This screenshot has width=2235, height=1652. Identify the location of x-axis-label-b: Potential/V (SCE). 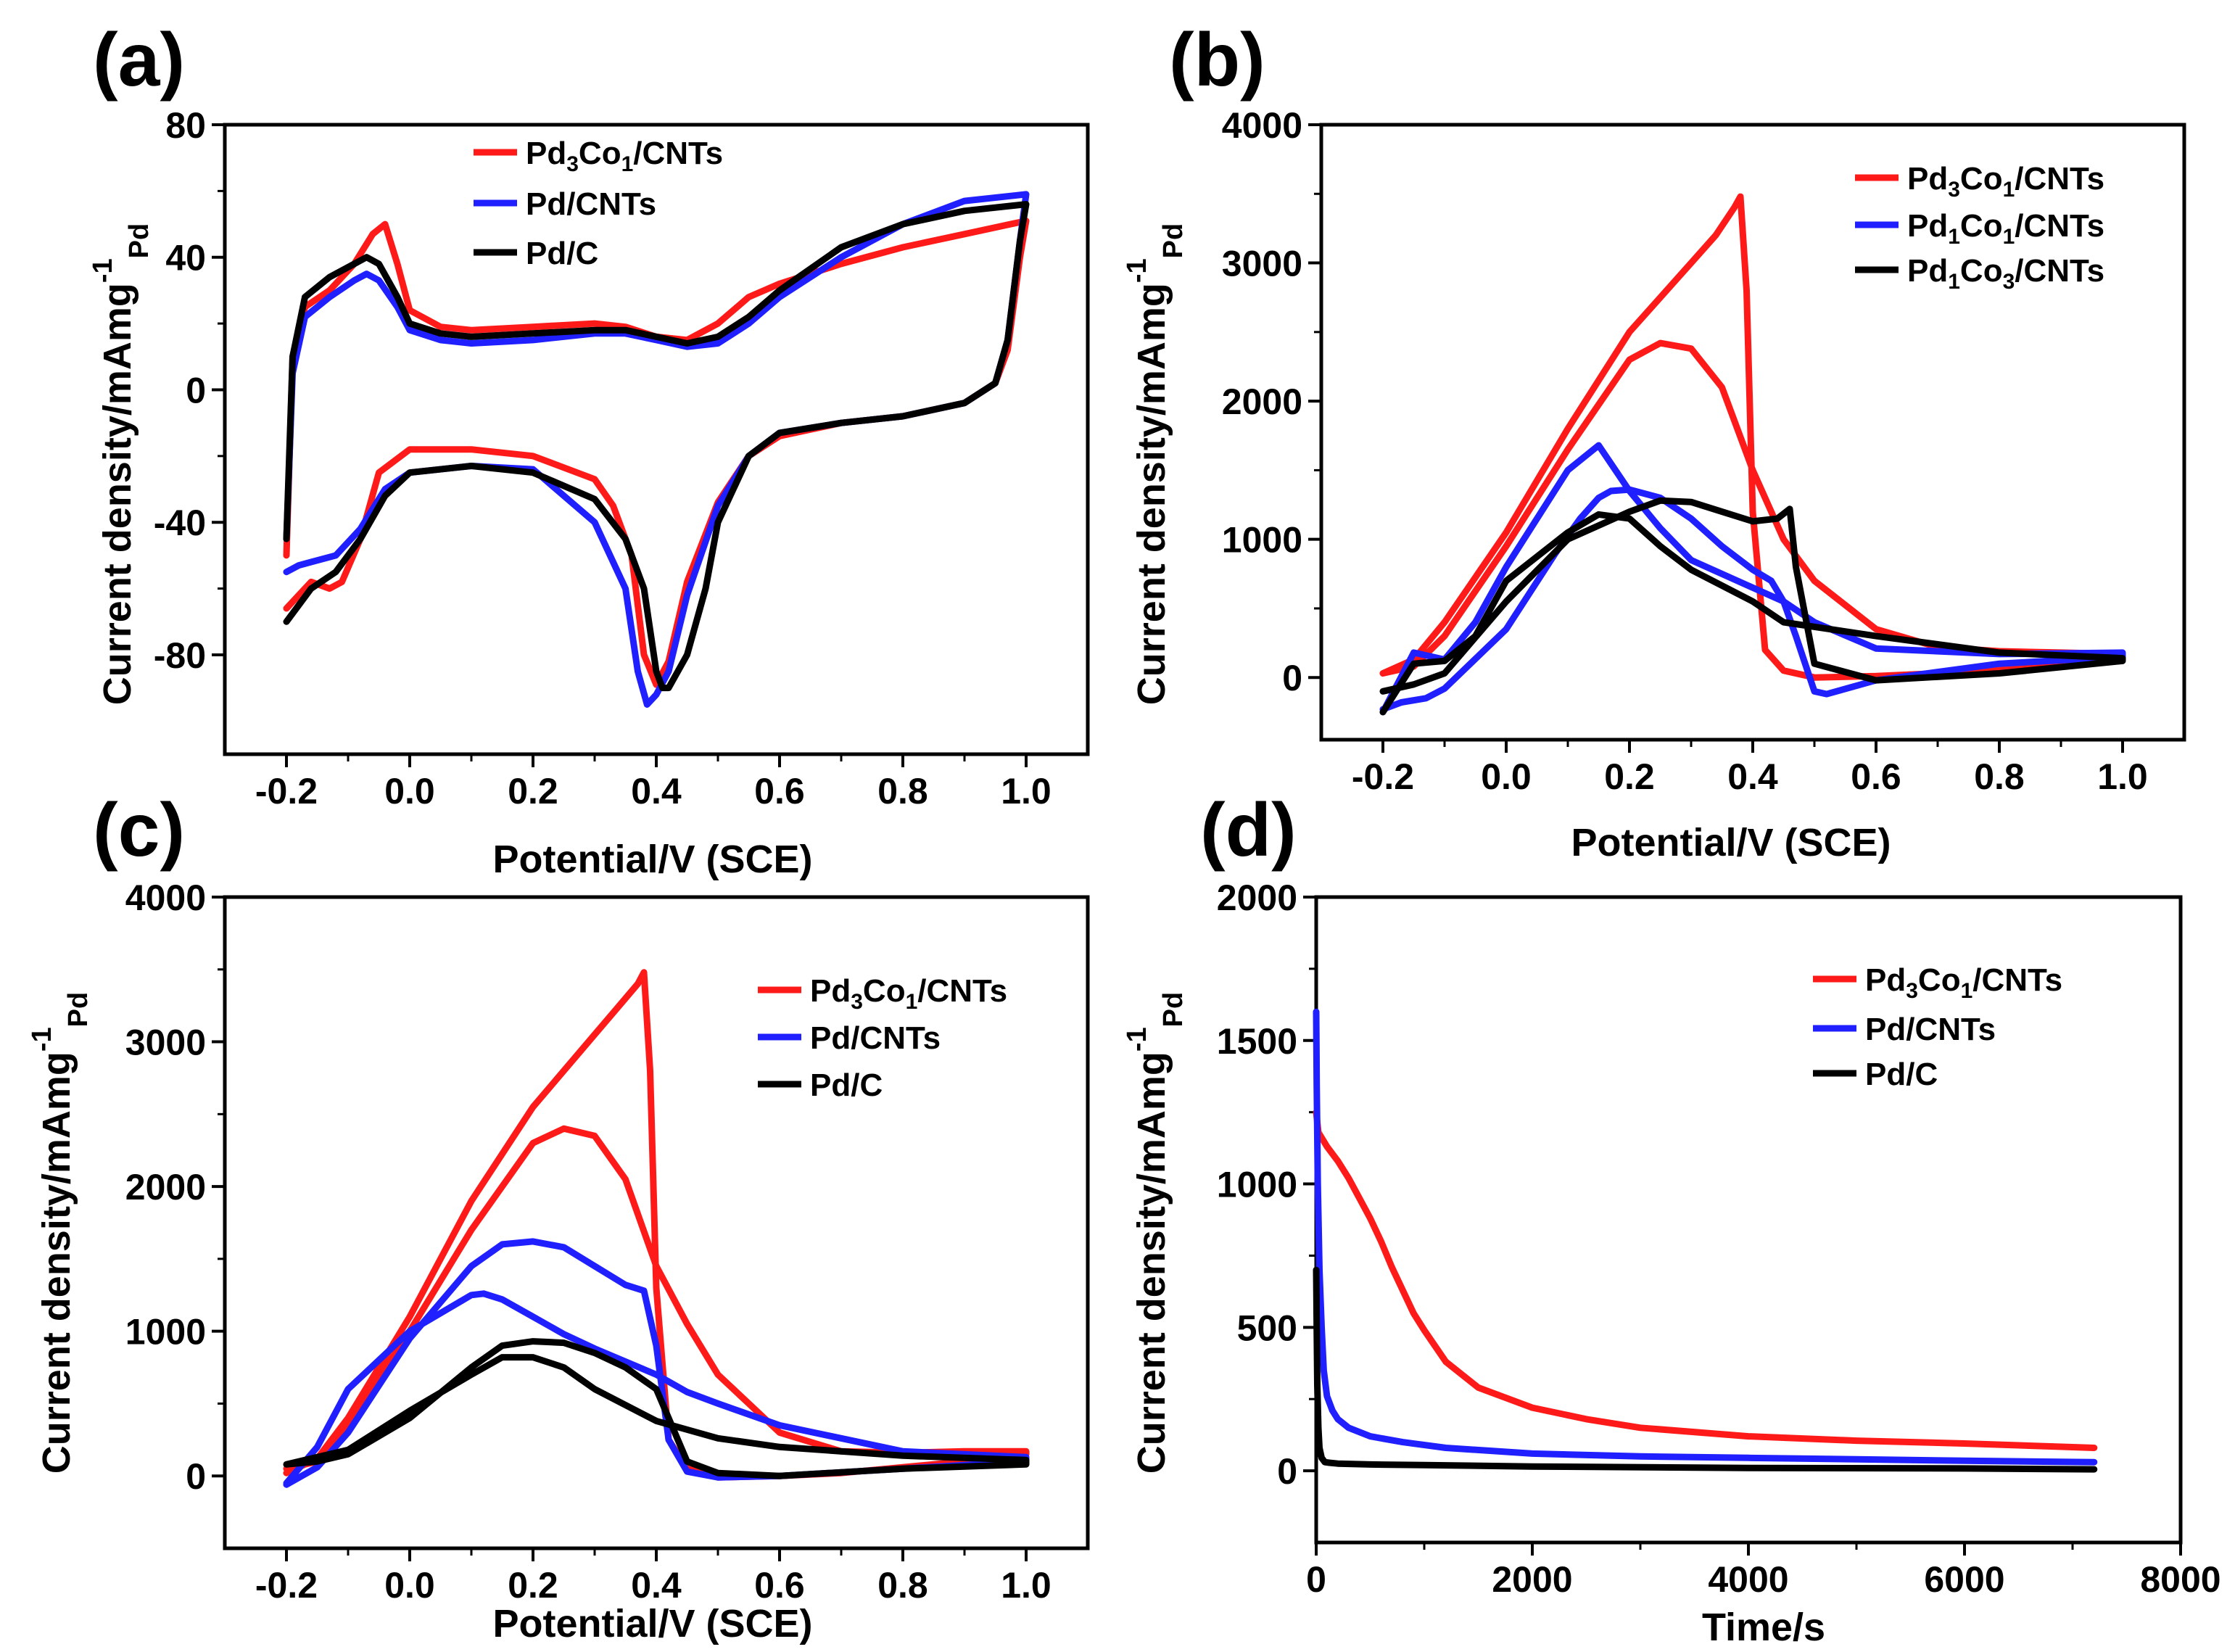
(1731, 843).